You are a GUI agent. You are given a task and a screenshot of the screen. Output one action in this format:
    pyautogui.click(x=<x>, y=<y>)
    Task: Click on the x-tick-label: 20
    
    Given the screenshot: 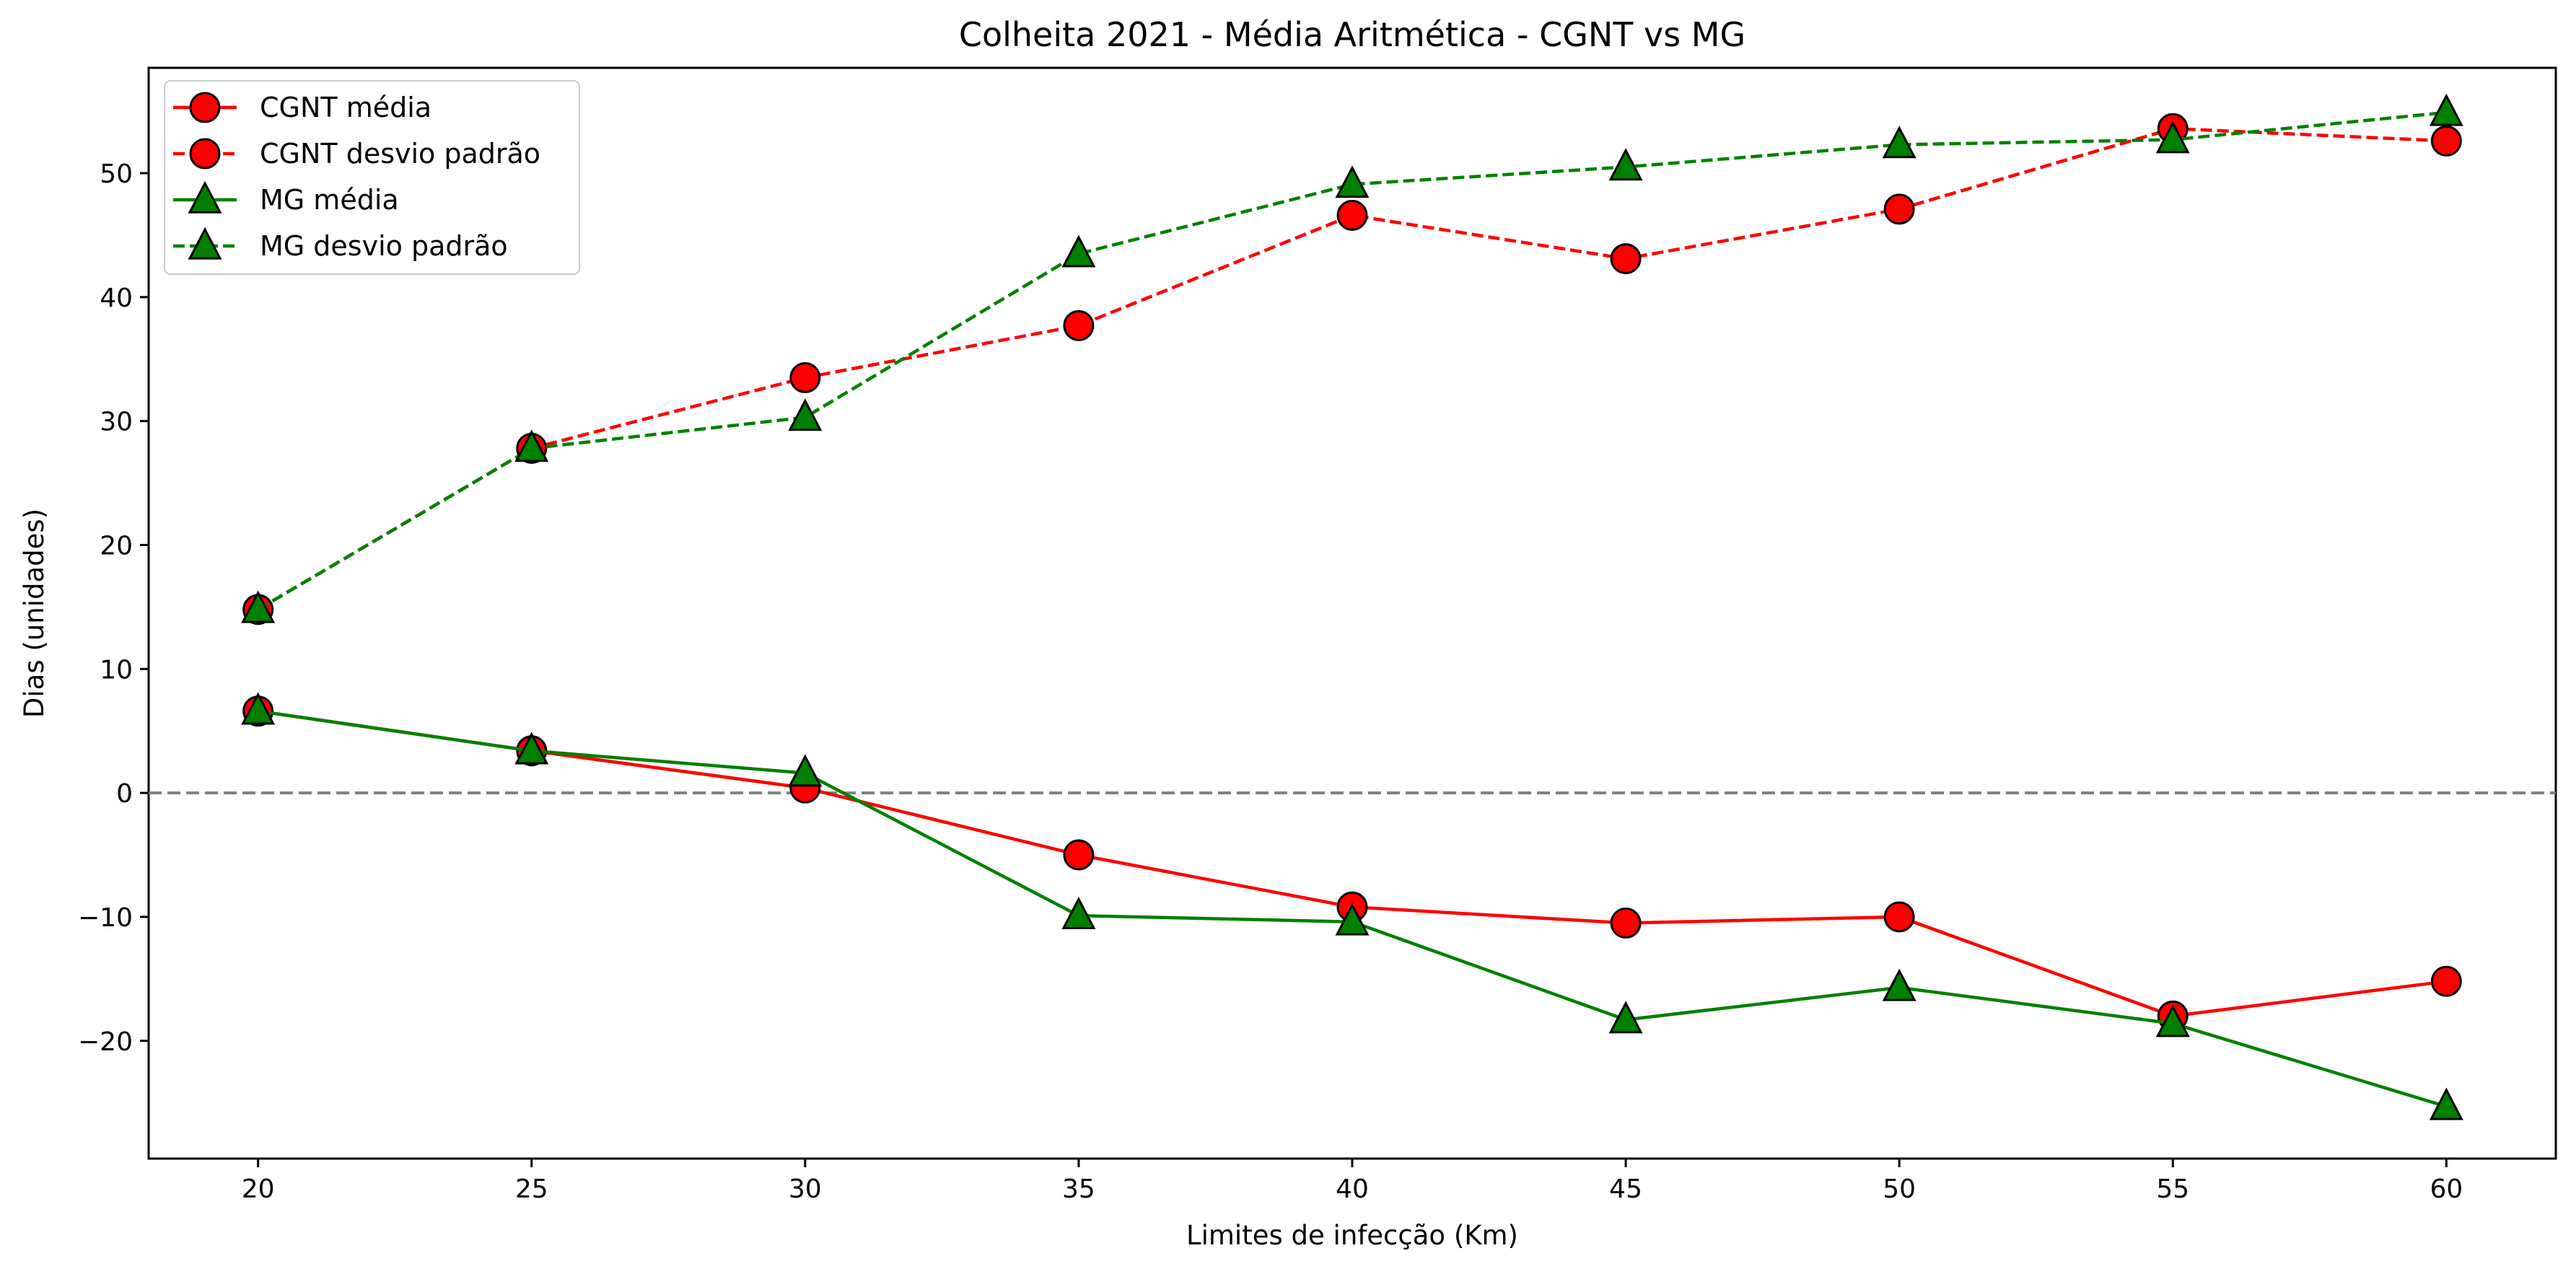 What is the action you would take?
    pyautogui.click(x=258, y=1189)
    